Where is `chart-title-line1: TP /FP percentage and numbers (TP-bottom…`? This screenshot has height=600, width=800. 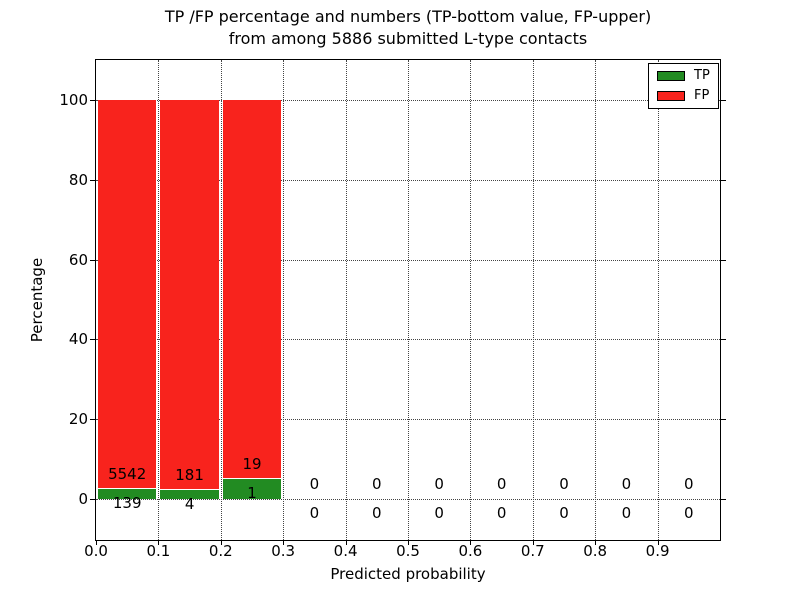 chart-title-line1: TP /FP percentage and numbers (TP-bottom… is located at coordinates (408, 16).